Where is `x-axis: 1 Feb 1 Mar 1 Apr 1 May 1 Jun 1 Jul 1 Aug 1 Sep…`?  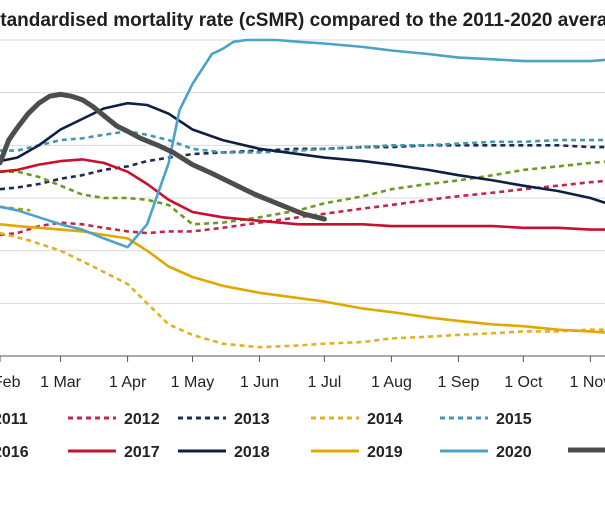 x-axis: 1 Feb 1 Mar 1 Apr 1 May 1 Jun 1 Jul 1 Aug 1 Sep… is located at coordinates (302, 373).